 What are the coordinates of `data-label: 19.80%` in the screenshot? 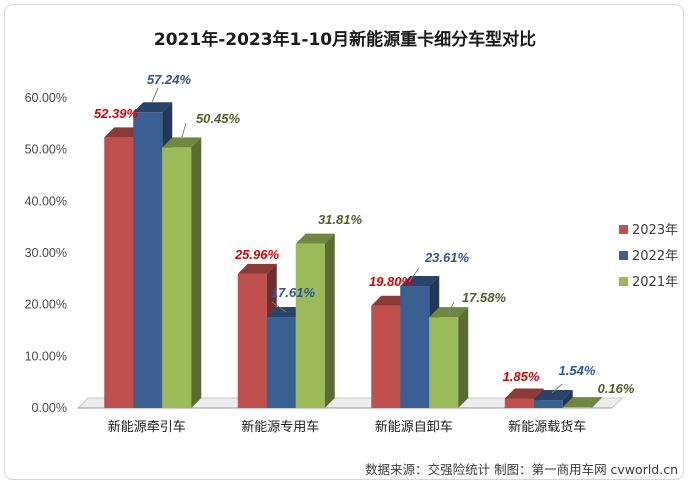 It's located at (391, 281).